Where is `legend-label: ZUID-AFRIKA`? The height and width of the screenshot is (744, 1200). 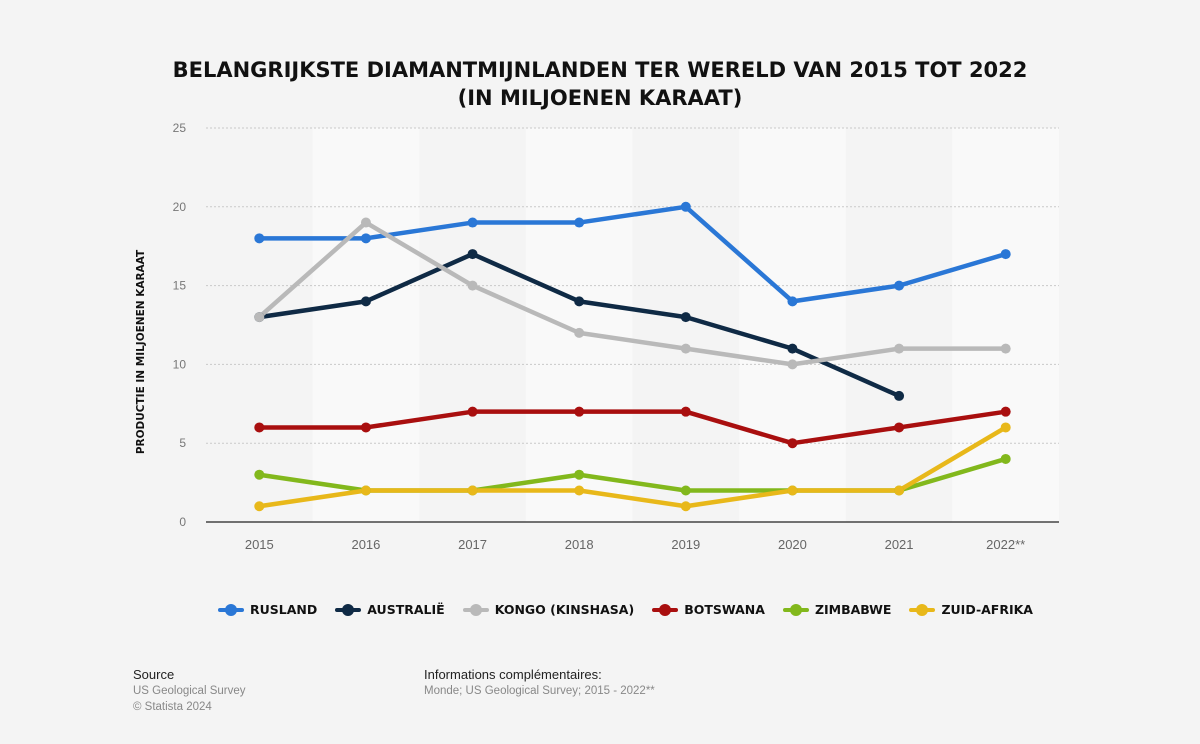 legend-label: ZUID-AFRIKA is located at coordinates (987, 609).